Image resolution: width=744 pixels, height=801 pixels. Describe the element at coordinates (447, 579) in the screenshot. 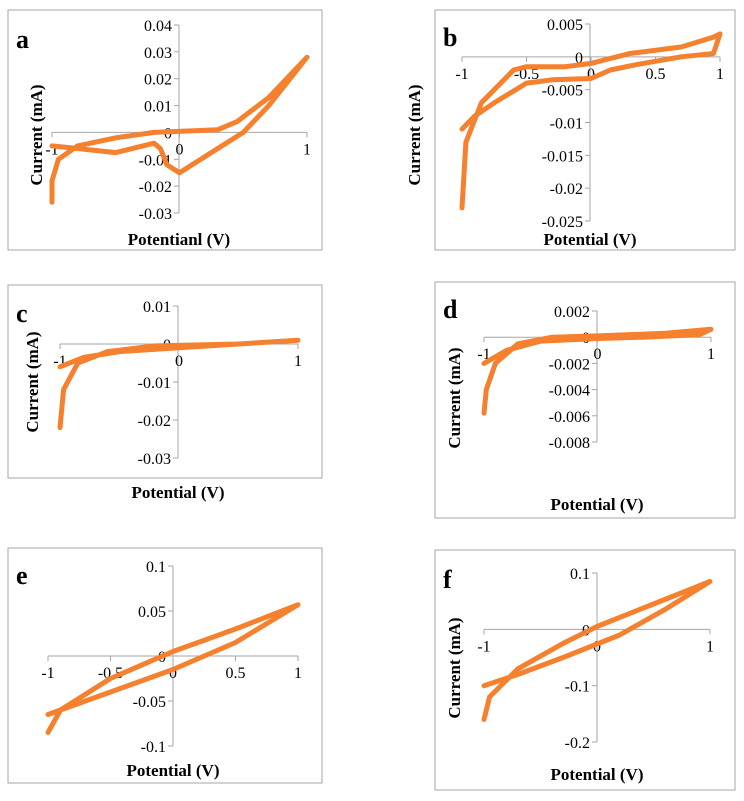

I see `panel-letter: f` at that location.